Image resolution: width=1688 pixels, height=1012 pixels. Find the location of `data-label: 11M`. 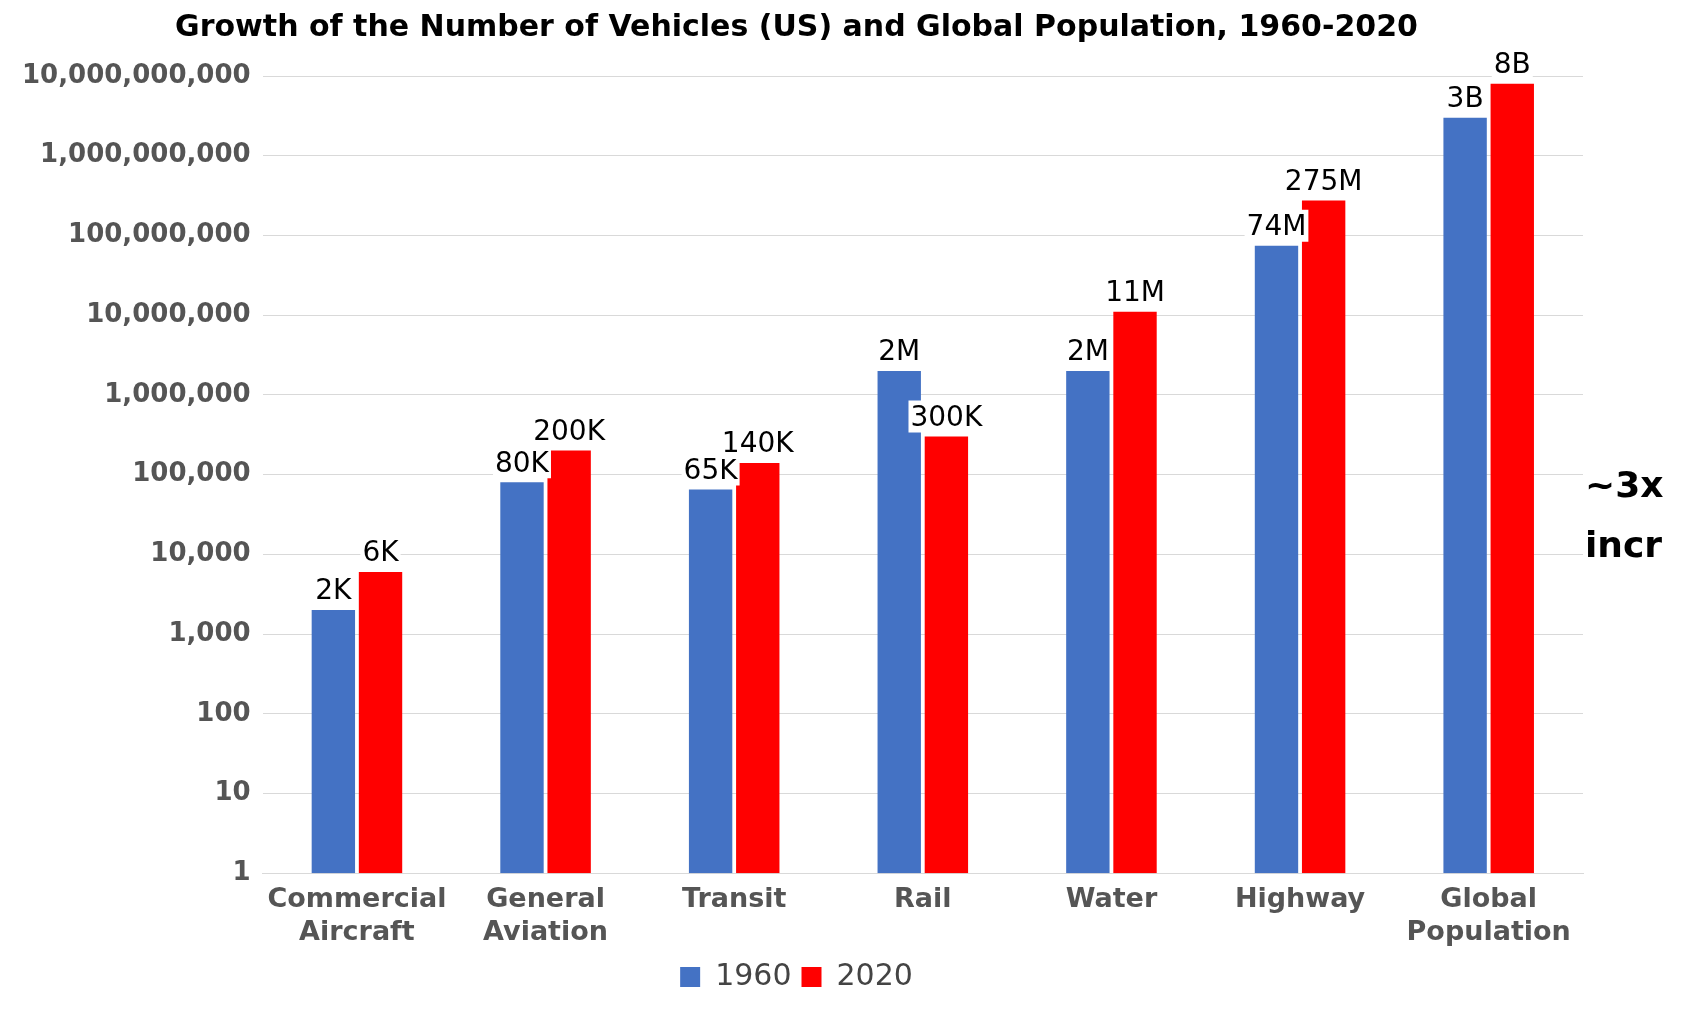

data-label: 11M is located at coordinates (1135, 292).